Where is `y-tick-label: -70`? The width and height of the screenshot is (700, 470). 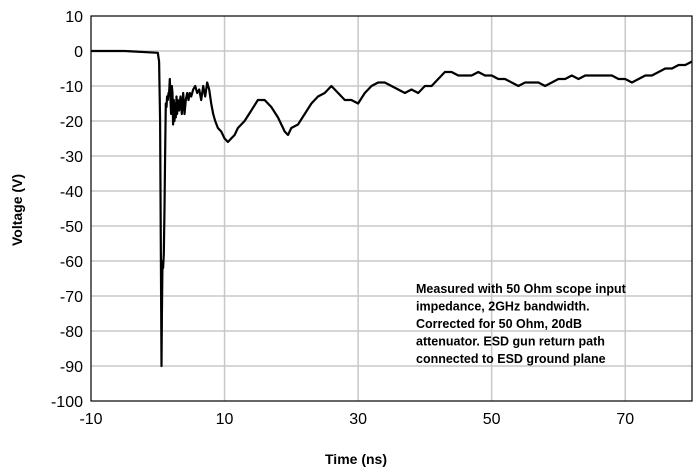
y-tick-label: -70 is located at coordinates (71, 297).